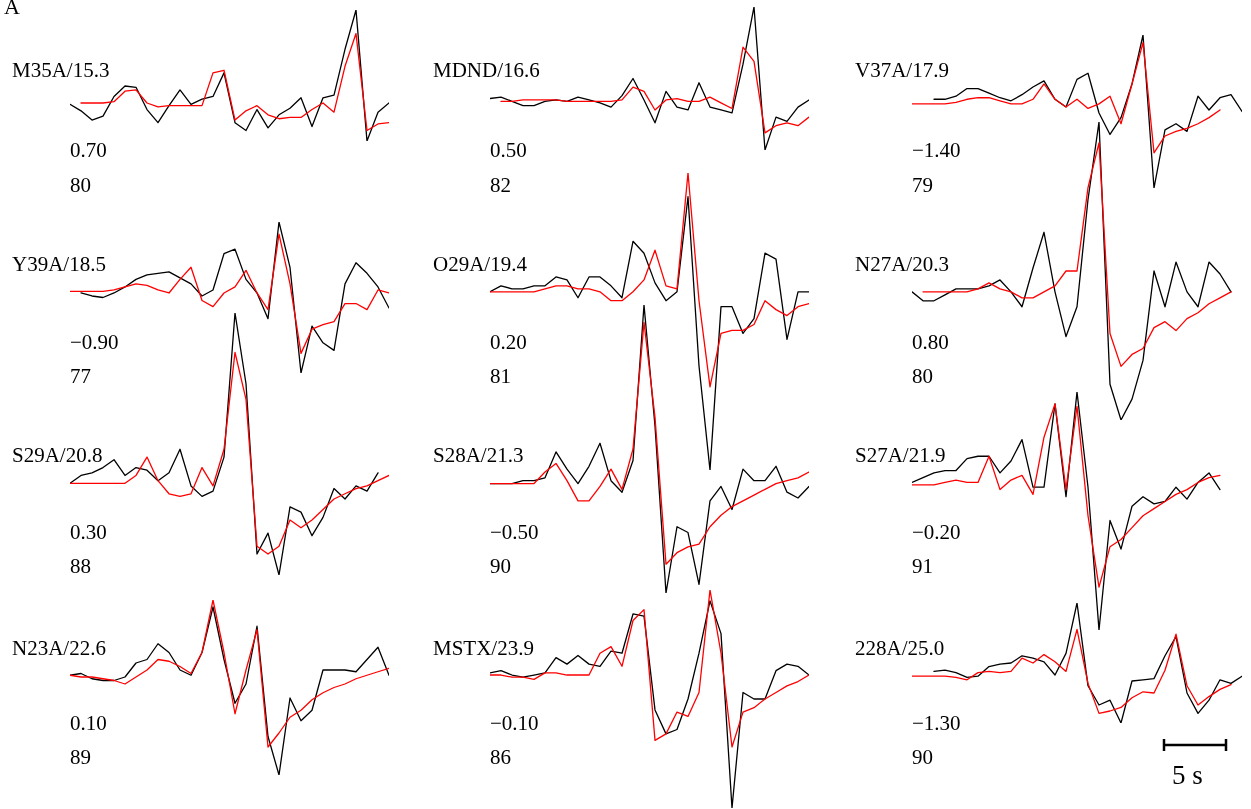  I want to click on annotation: 0.70, so click(88, 150).